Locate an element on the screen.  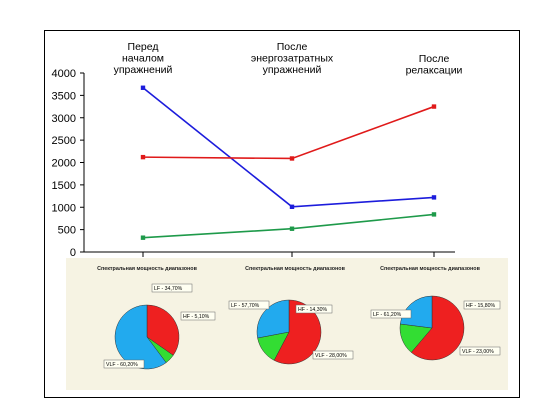
pie-slice-label: HF - 5,10% is located at coordinates (196, 317).